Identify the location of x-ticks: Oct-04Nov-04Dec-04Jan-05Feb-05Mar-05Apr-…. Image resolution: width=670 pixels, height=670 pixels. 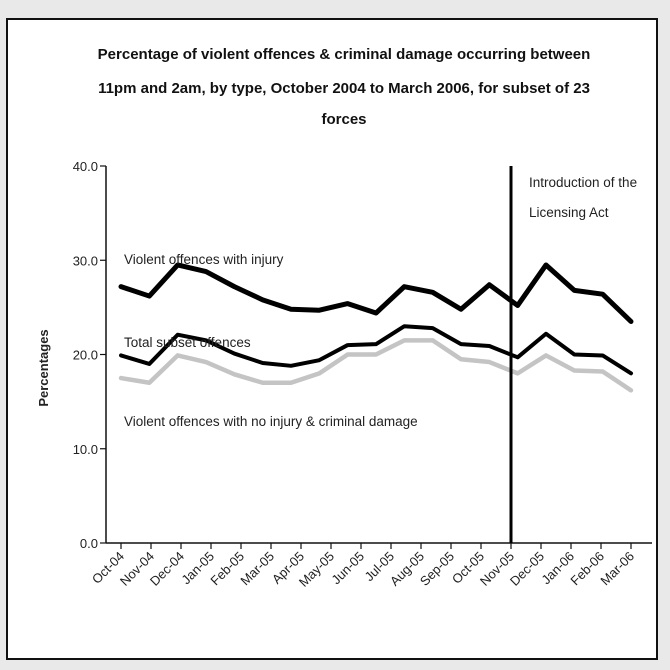
(363, 566).